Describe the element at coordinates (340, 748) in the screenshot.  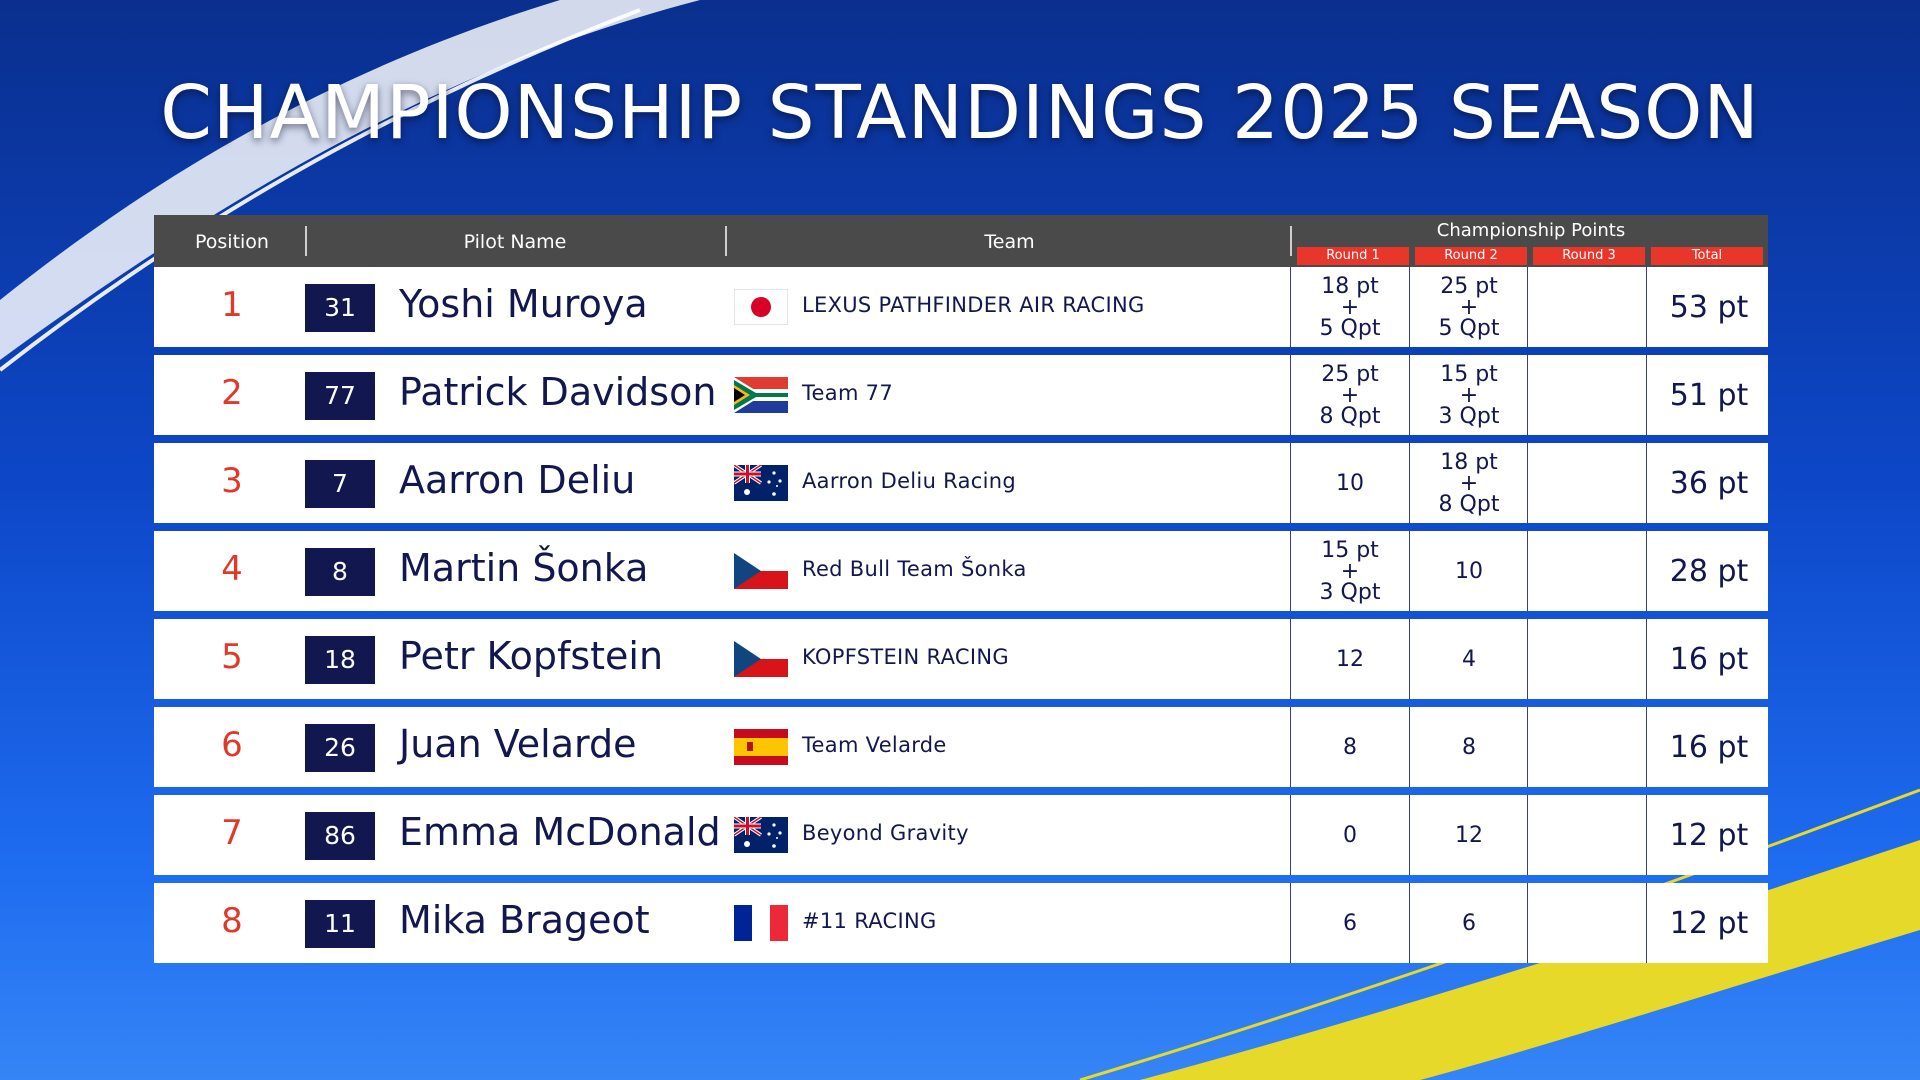
I see `race-number-badge: 26` at that location.